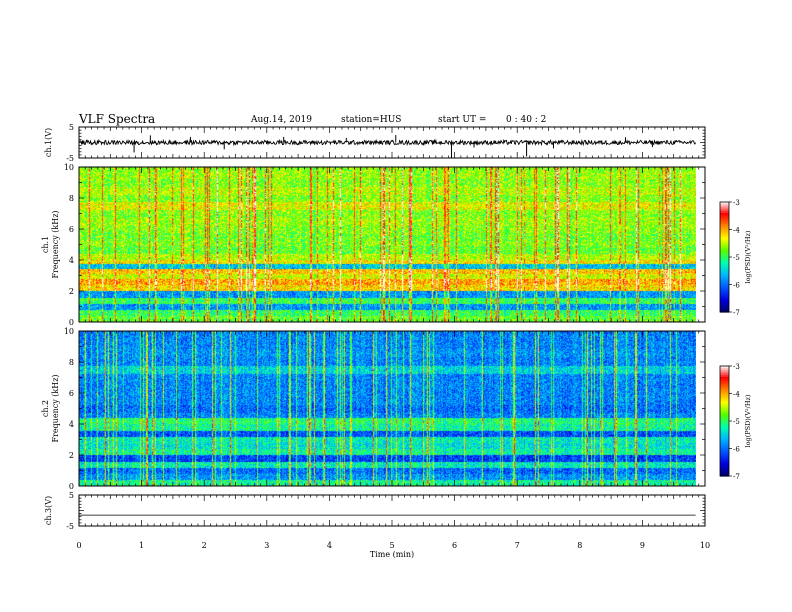  What do you see at coordinates (517, 545) in the screenshot?
I see `x-tick-label: 7` at bounding box center [517, 545].